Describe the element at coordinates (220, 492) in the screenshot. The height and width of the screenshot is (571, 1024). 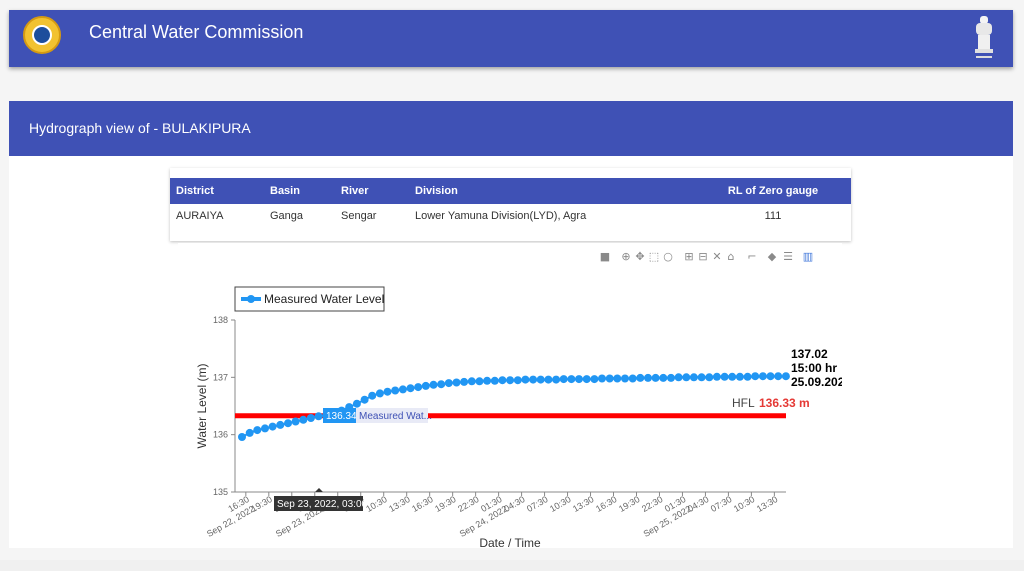
I see `y-tick-label: 135` at that location.